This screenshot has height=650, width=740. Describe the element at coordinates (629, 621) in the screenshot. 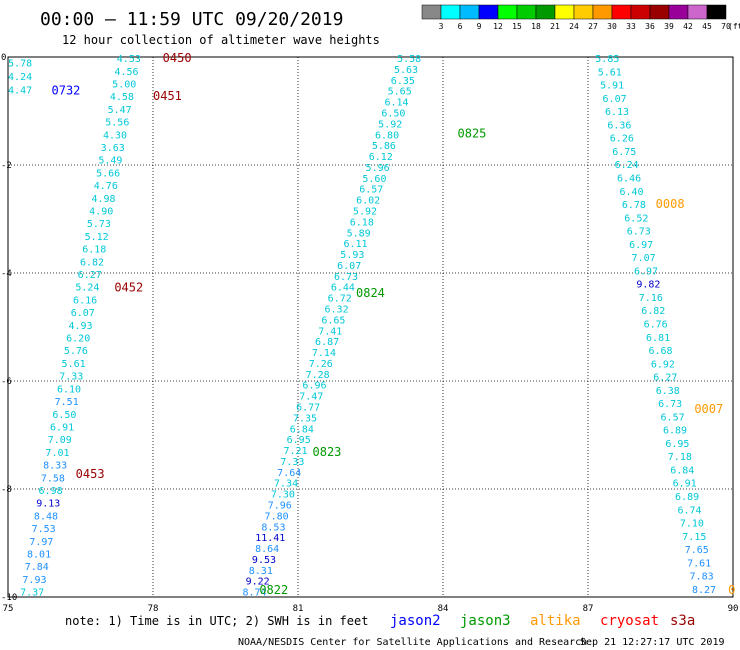

I see `legend-cryosat: cryosat` at that location.